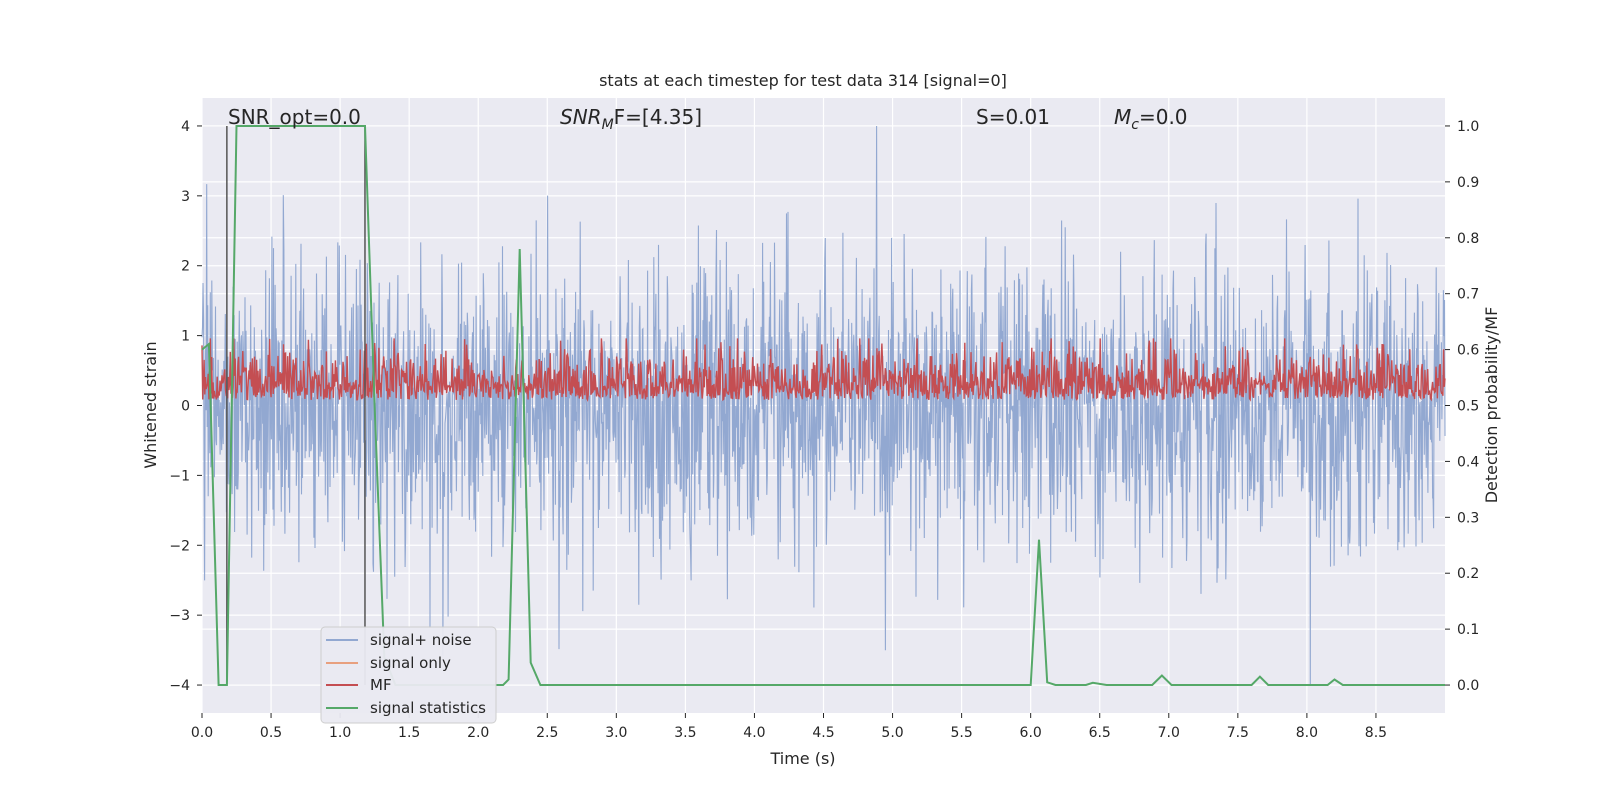 The width and height of the screenshot is (1600, 800). What do you see at coordinates (1468, 351) in the screenshot?
I see `y2-tick-label: 0.6` at bounding box center [1468, 351].